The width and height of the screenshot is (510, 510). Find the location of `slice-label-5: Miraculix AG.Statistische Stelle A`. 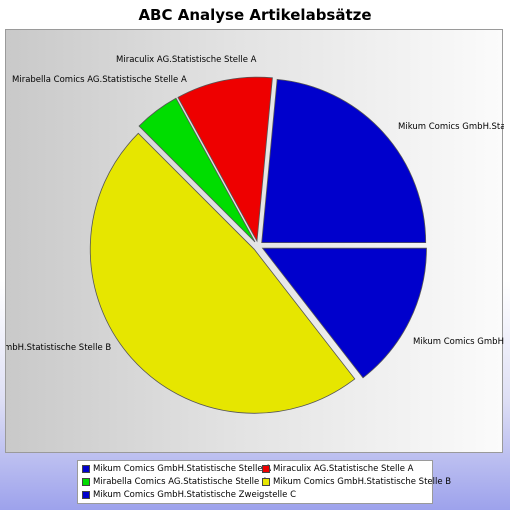

slice-label-5: Miraculix AG.Statistische Stelle A is located at coordinates (186, 60).